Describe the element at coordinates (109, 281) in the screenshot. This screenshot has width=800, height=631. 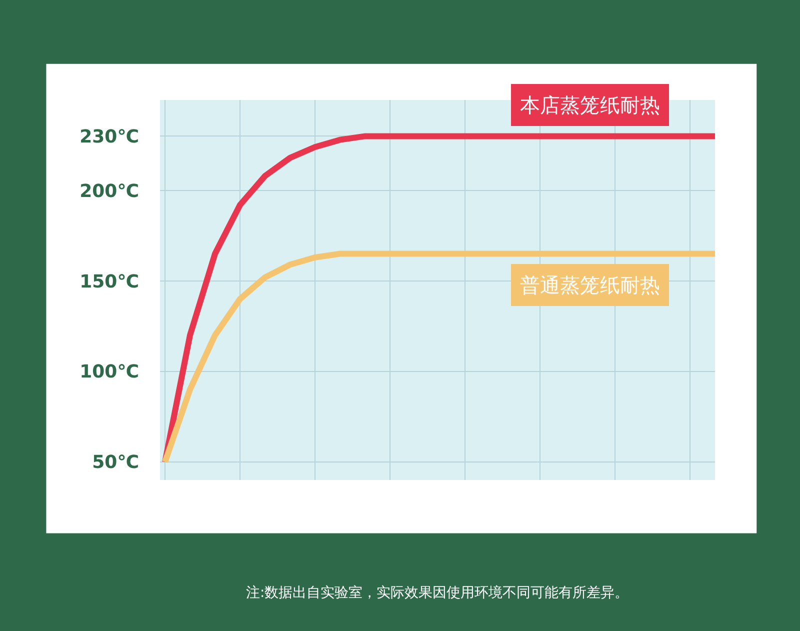
I see `y-tick-label: 150℃` at that location.